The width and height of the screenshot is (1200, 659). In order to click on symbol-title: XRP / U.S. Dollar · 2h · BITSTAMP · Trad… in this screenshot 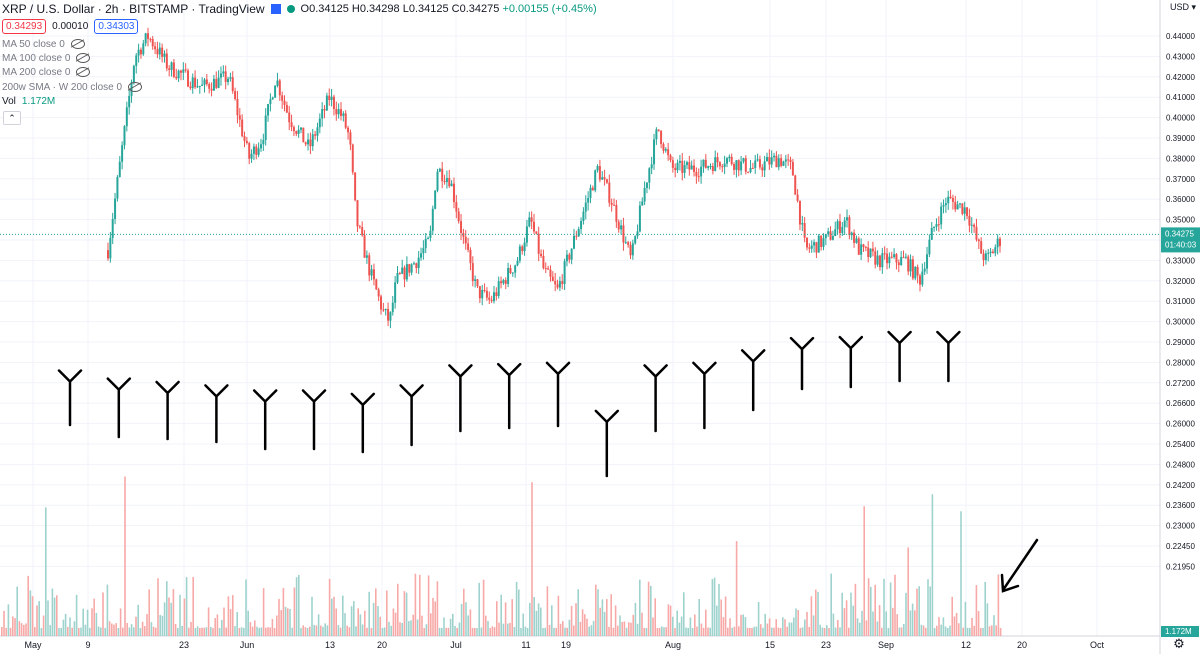, I will do `click(133, 9)`.